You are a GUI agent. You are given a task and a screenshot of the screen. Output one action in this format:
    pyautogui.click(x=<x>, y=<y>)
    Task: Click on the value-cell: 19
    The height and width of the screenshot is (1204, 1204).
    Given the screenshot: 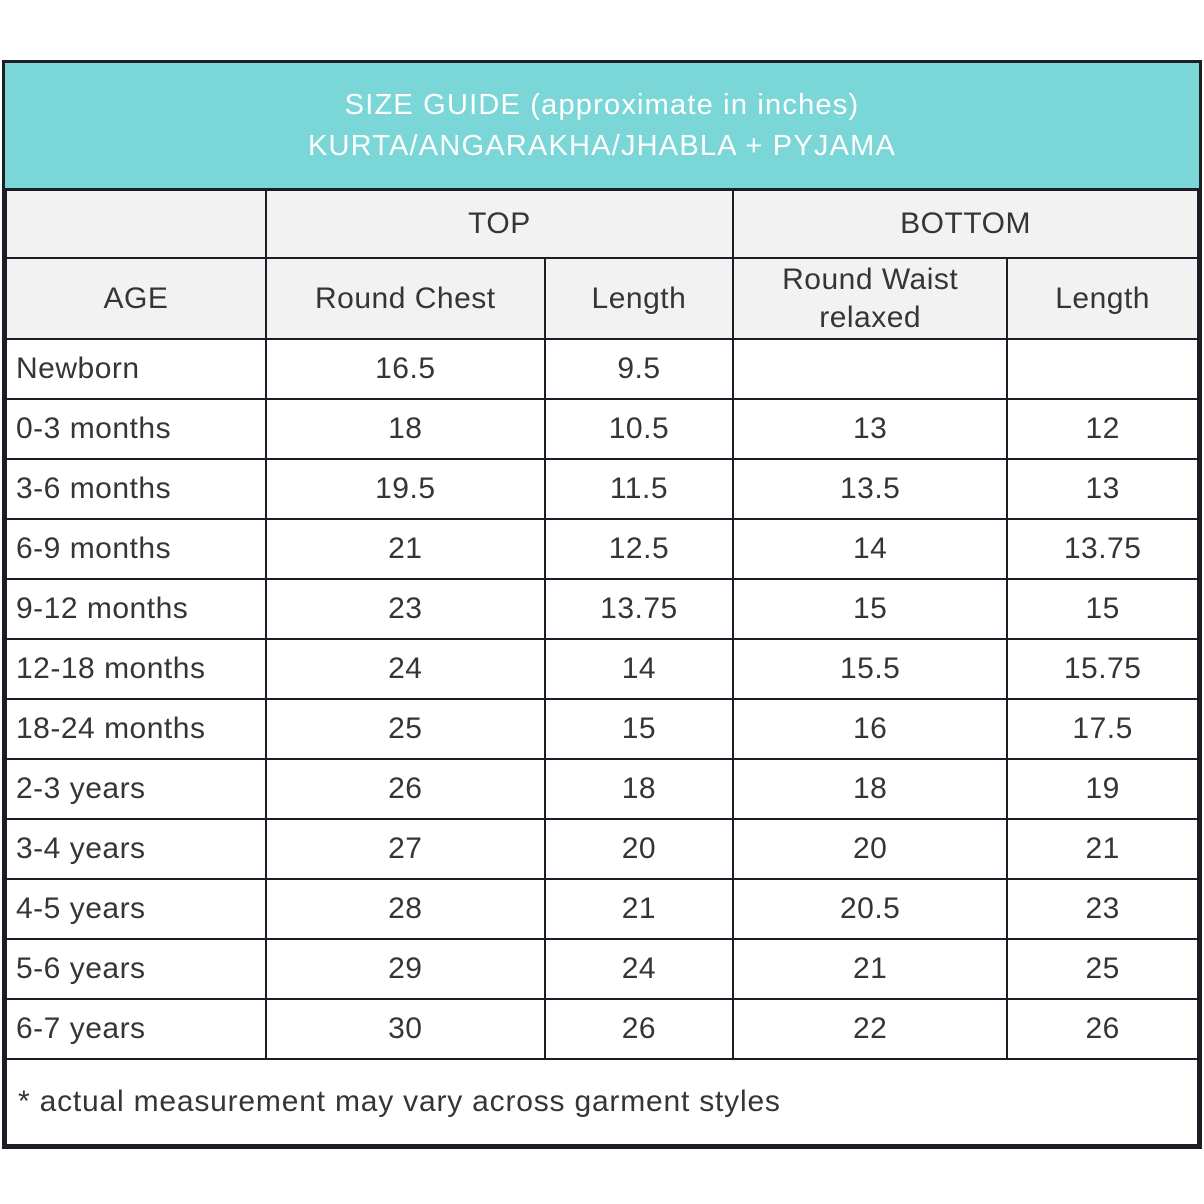 What is the action you would take?
    pyautogui.click(x=1102, y=789)
    